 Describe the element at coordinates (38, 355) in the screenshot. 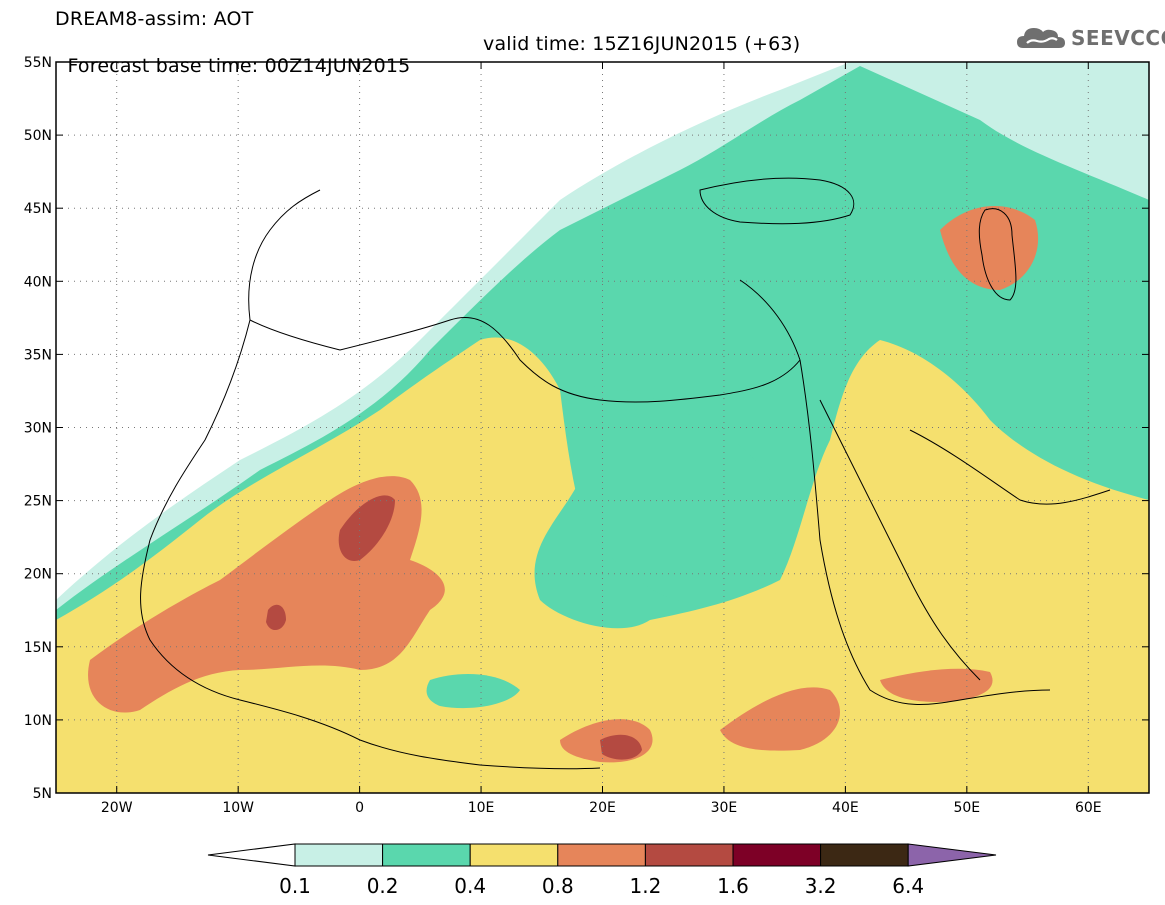

I see `lat-label: 35N` at that location.